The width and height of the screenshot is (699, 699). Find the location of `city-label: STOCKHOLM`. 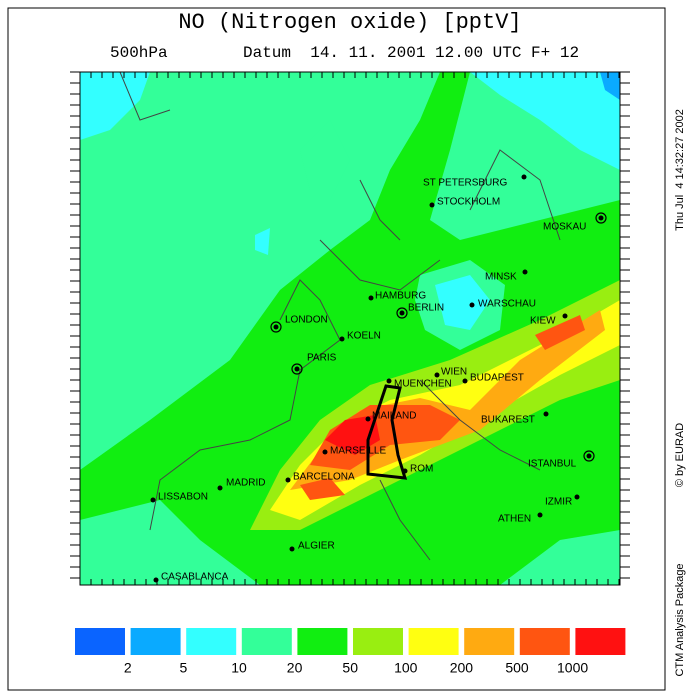

city-label: STOCKHOLM is located at coordinates (468, 202).